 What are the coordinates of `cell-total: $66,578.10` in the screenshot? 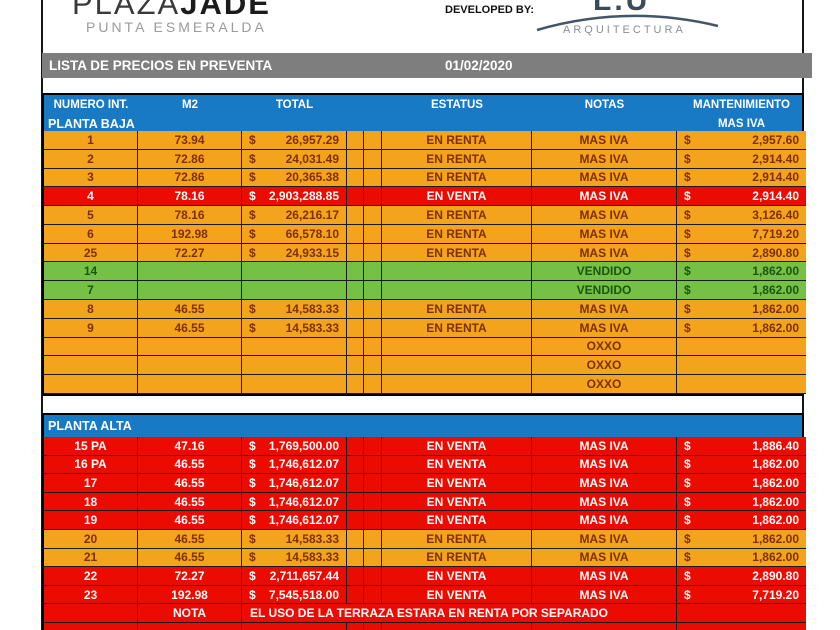 It's located at (294, 234).